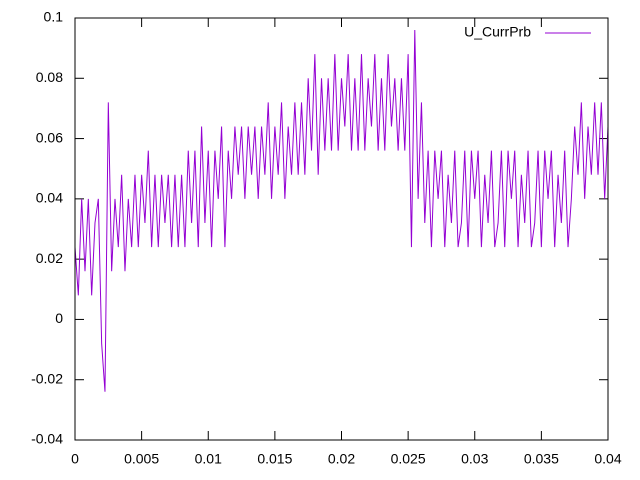 The height and width of the screenshot is (480, 640). Describe the element at coordinates (49, 77) in the screenshot. I see `y-tick-label: 0.08` at that location.